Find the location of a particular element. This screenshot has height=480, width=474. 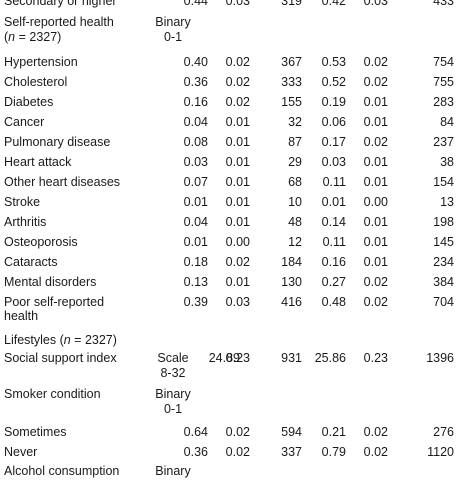

cell-value: 594 is located at coordinates (291, 432).